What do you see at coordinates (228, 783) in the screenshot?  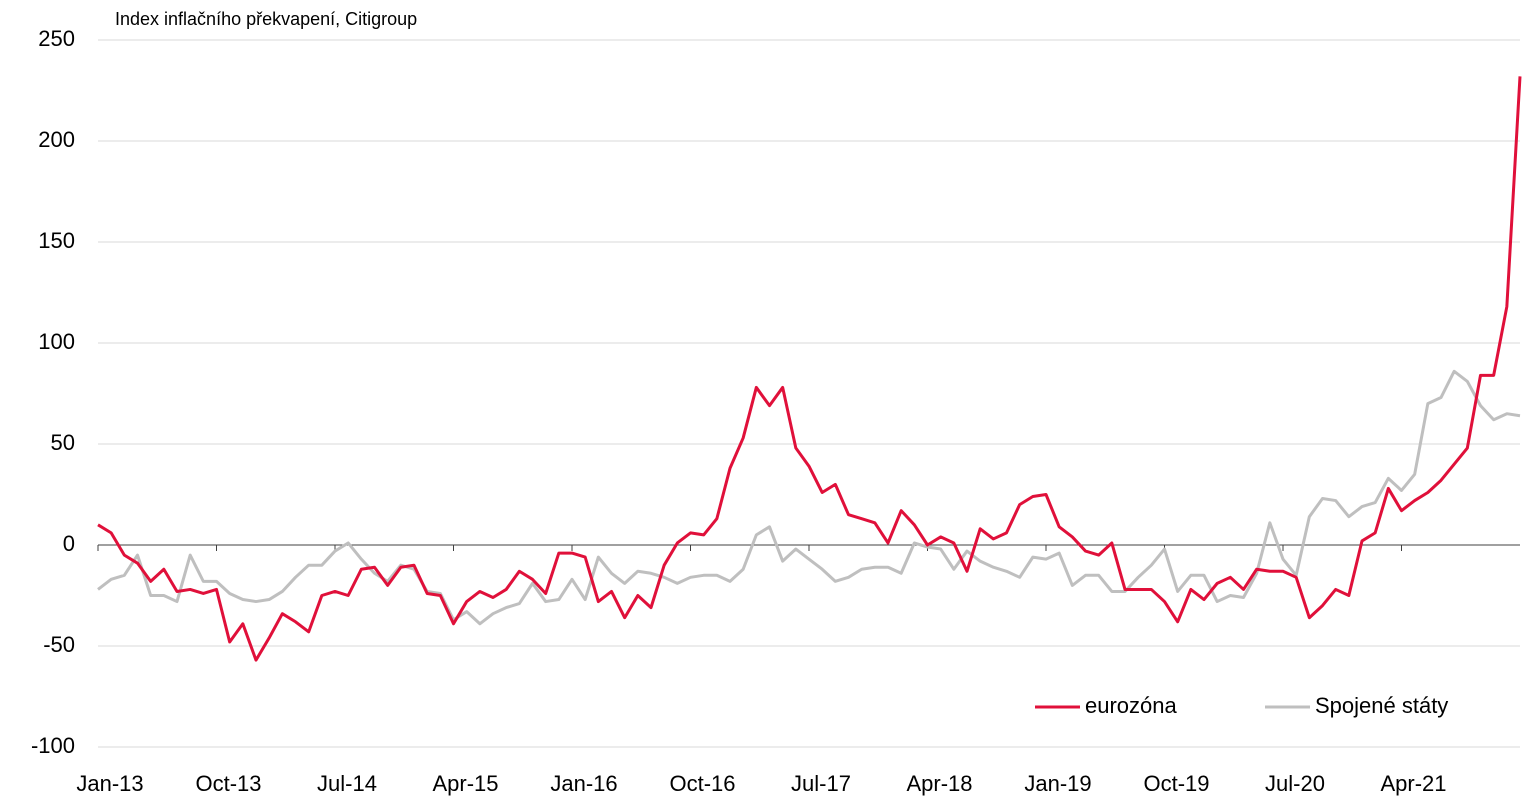 I see `x-tick-label: Oct-13` at bounding box center [228, 783].